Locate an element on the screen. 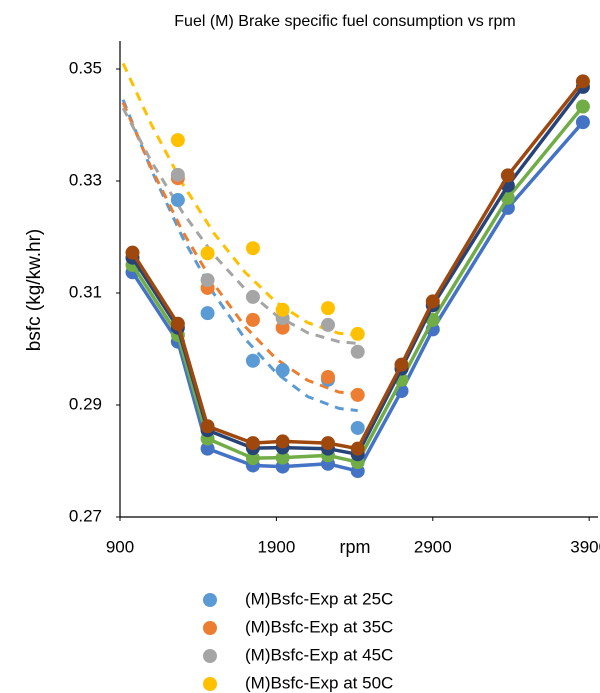 The height and width of the screenshot is (693, 600). legend-label: (M)Bsfc-Exp at 35C is located at coordinates (319, 626).